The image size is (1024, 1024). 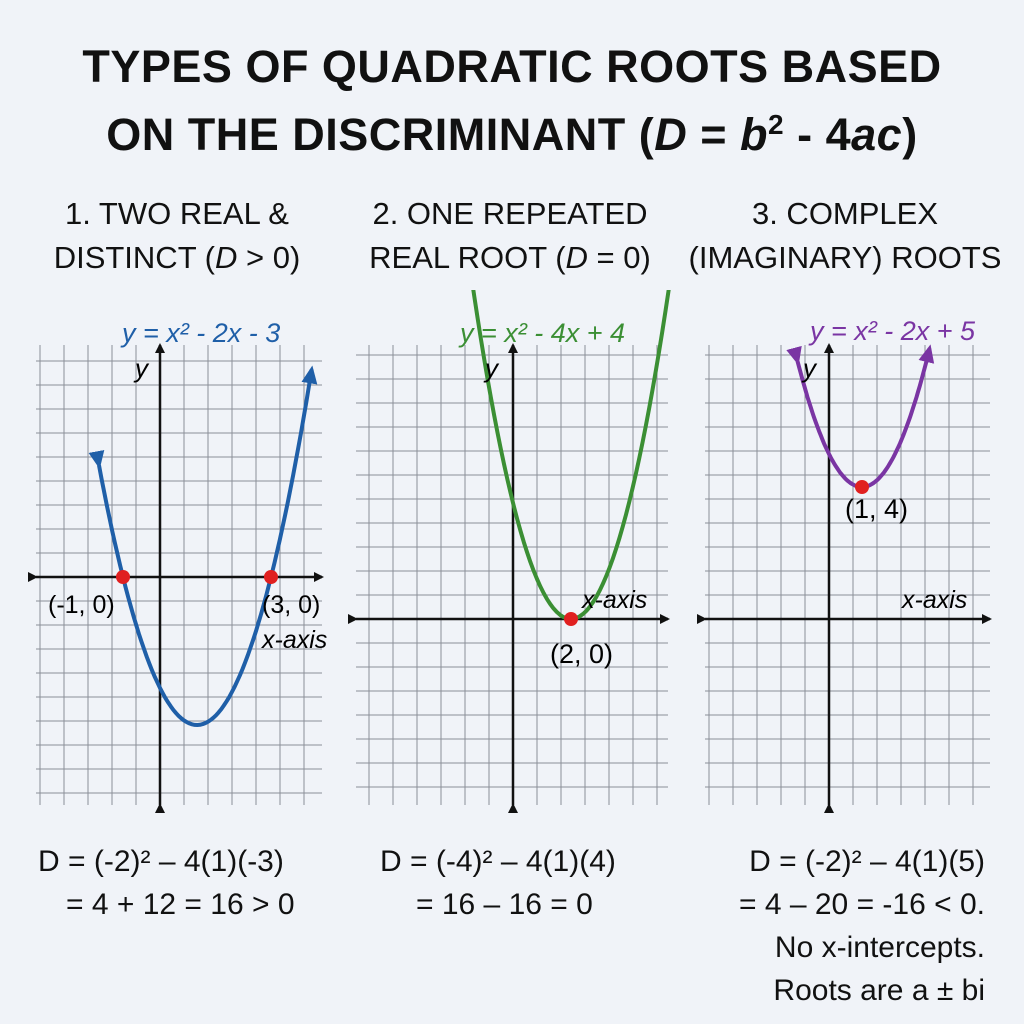 I want to click on panel-1-heading: 1. TWO REAL & DISTINCT (D > 0), so click(x=177, y=236).